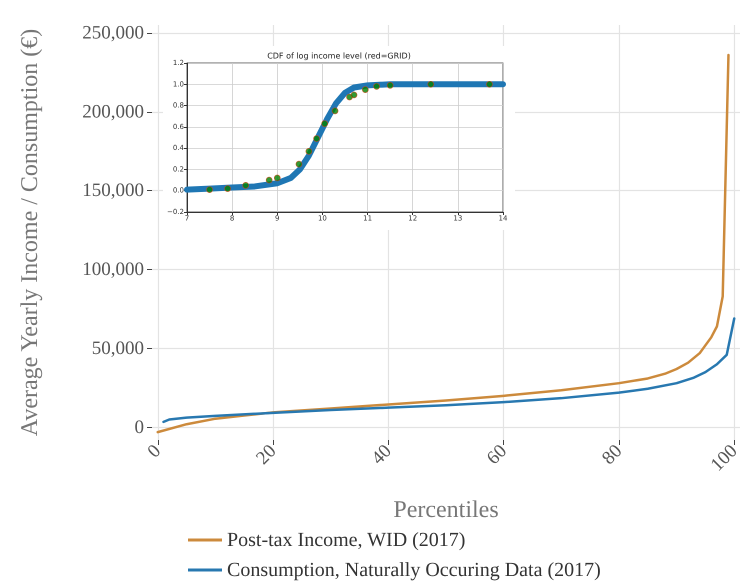  I want to click on x-tick-label: 100, so click(724, 458).